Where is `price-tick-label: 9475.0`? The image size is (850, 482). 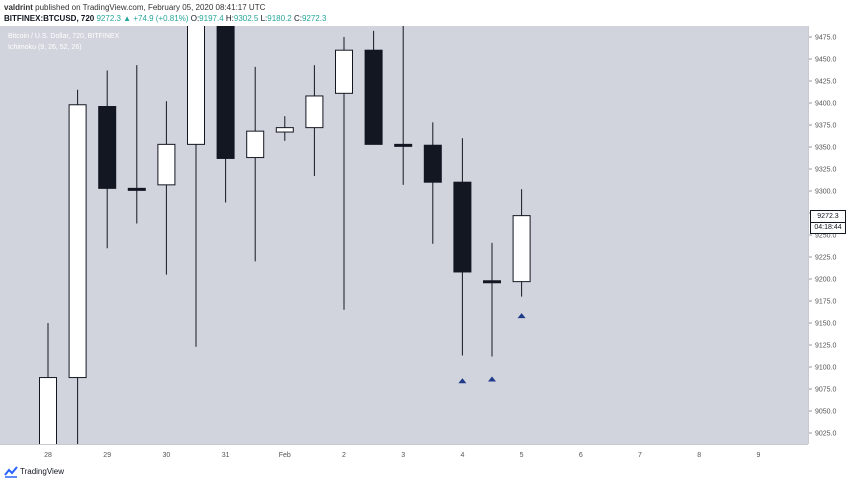
price-tick-label: 9475.0 is located at coordinates (826, 38).